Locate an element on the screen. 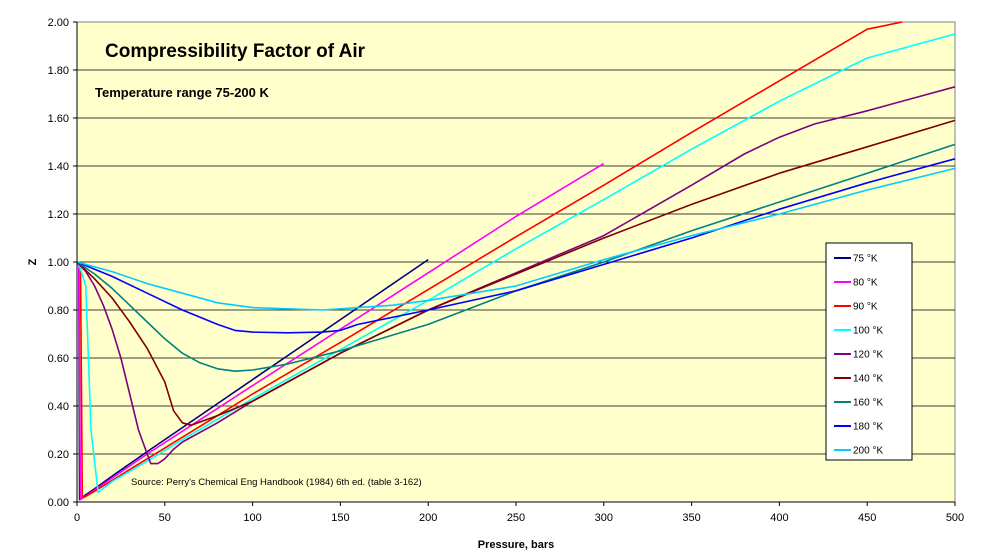  x-tick-label-0: 0 is located at coordinates (77, 518).